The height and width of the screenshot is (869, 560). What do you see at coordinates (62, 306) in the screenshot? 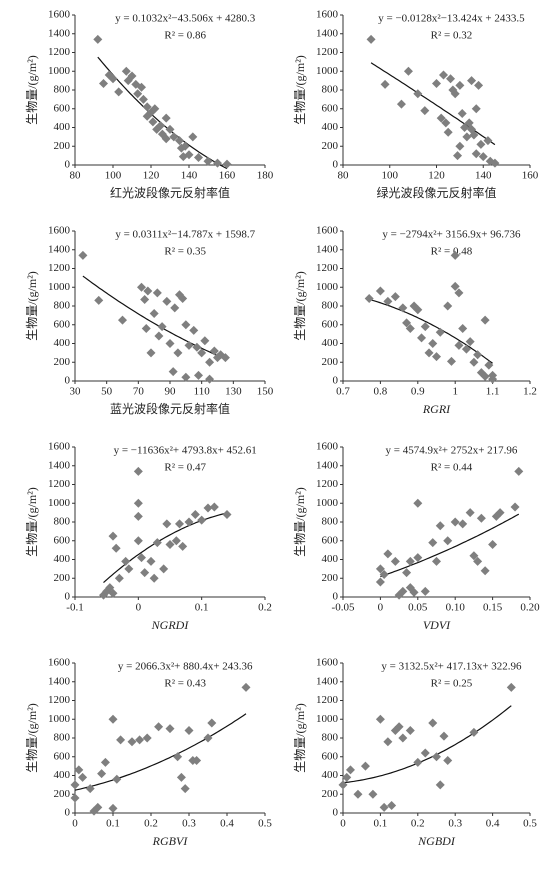
I see `y-tick-label: 800` at bounding box center [62, 306].